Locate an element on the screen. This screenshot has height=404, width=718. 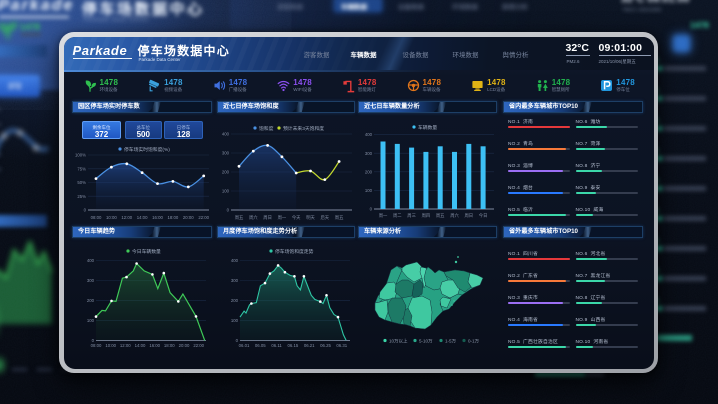
svg-text: 100% is located at coordinates (80, 155).